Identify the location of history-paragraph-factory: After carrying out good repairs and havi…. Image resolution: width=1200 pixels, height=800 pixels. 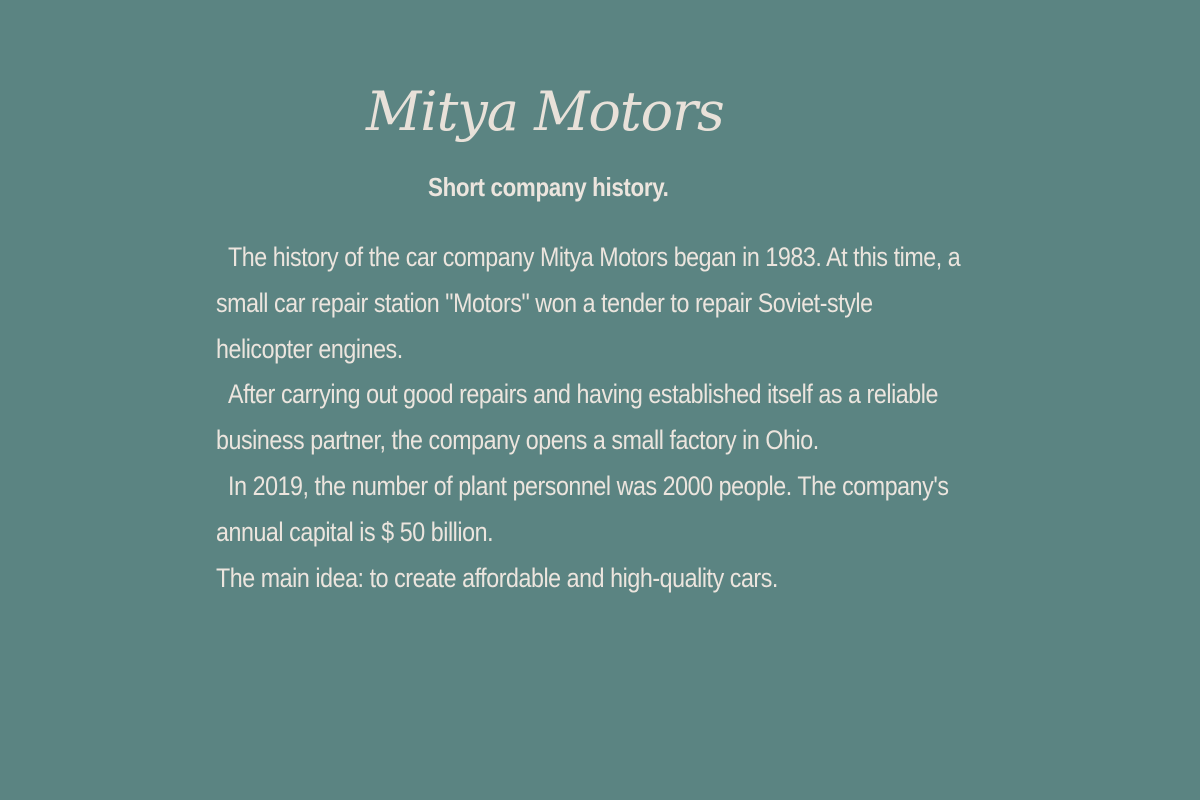
(580, 417).